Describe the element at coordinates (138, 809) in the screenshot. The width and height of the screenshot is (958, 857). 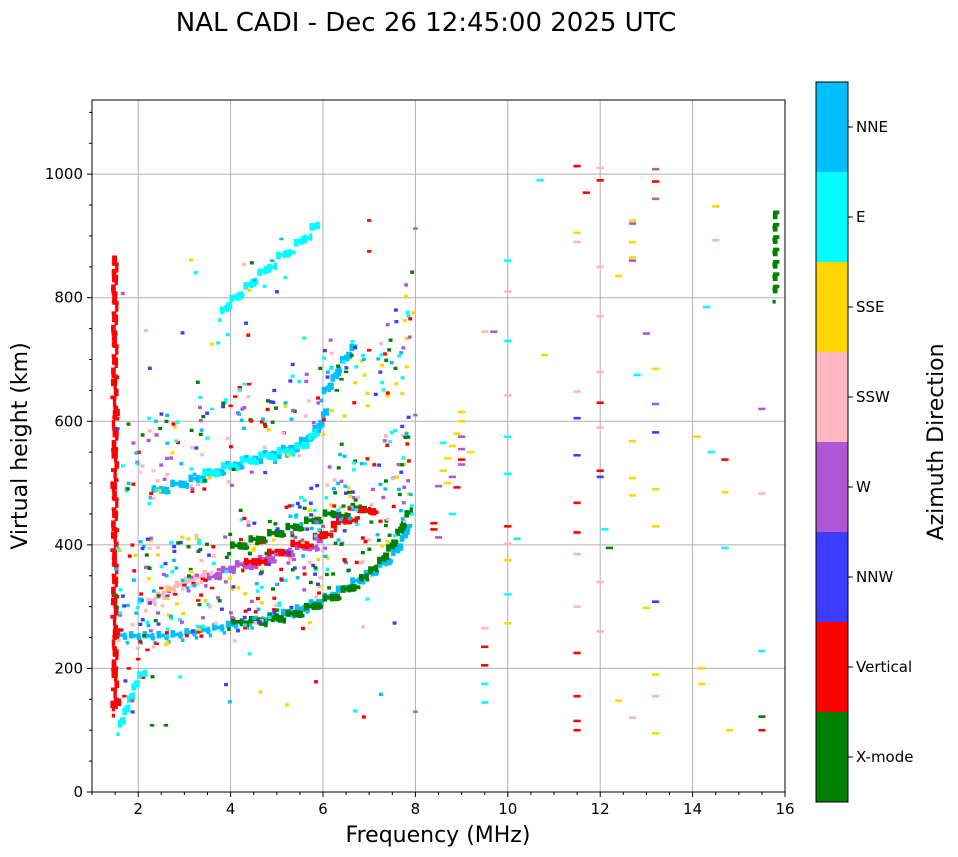
I see `x-tick-label: 2` at that location.